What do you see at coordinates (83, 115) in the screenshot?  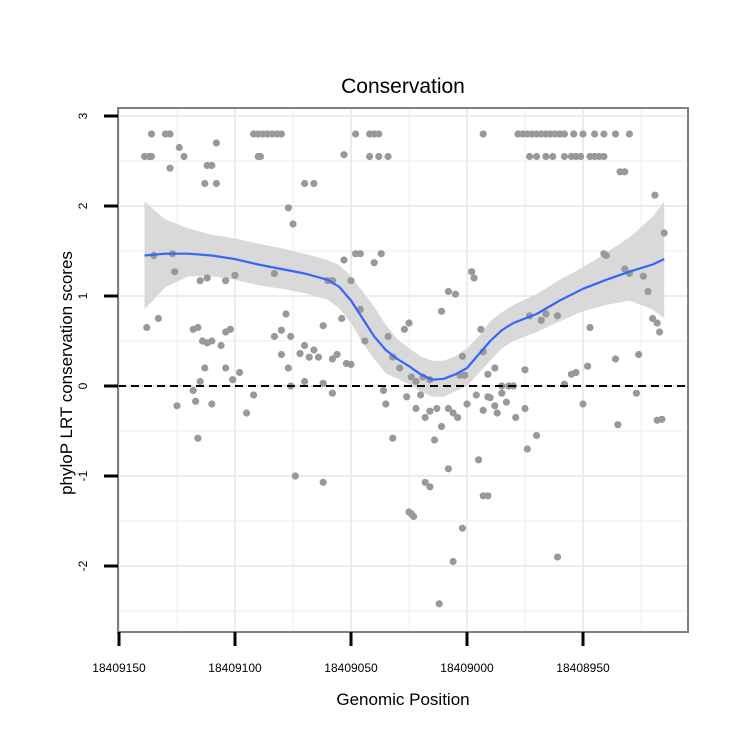 I see `y-tick-label: 3` at bounding box center [83, 115].